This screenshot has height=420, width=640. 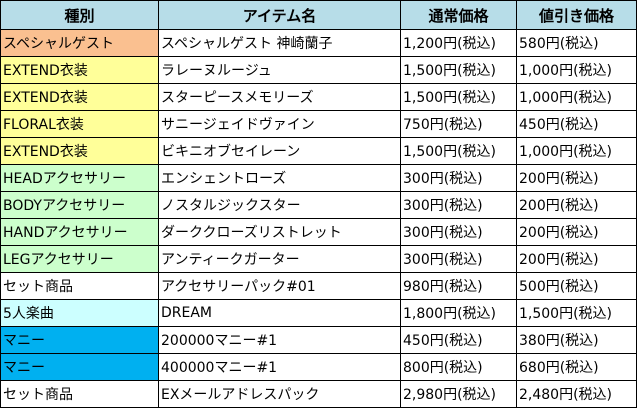 I want to click on table-row: マニー 200000マニー#1 450円(税込) 380円(税込), so click(x=318, y=340).